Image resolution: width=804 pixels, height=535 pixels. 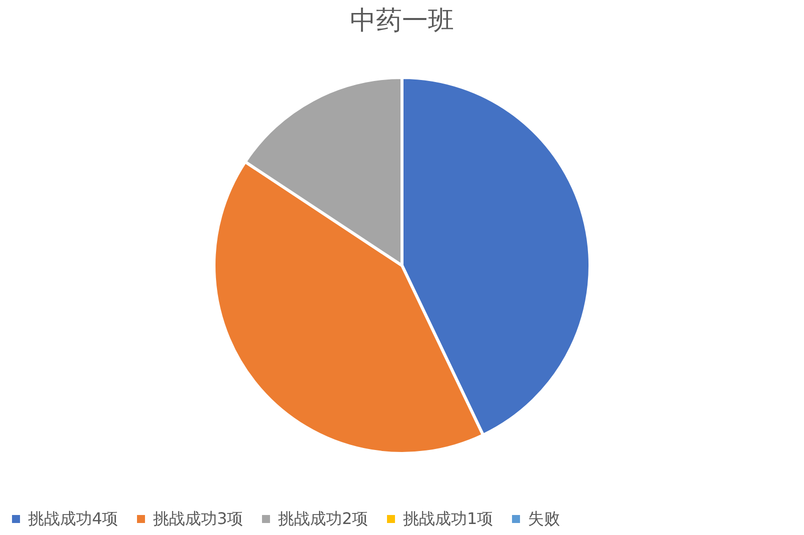 I want to click on legend-label: 挑战成功4项, so click(x=73, y=518).